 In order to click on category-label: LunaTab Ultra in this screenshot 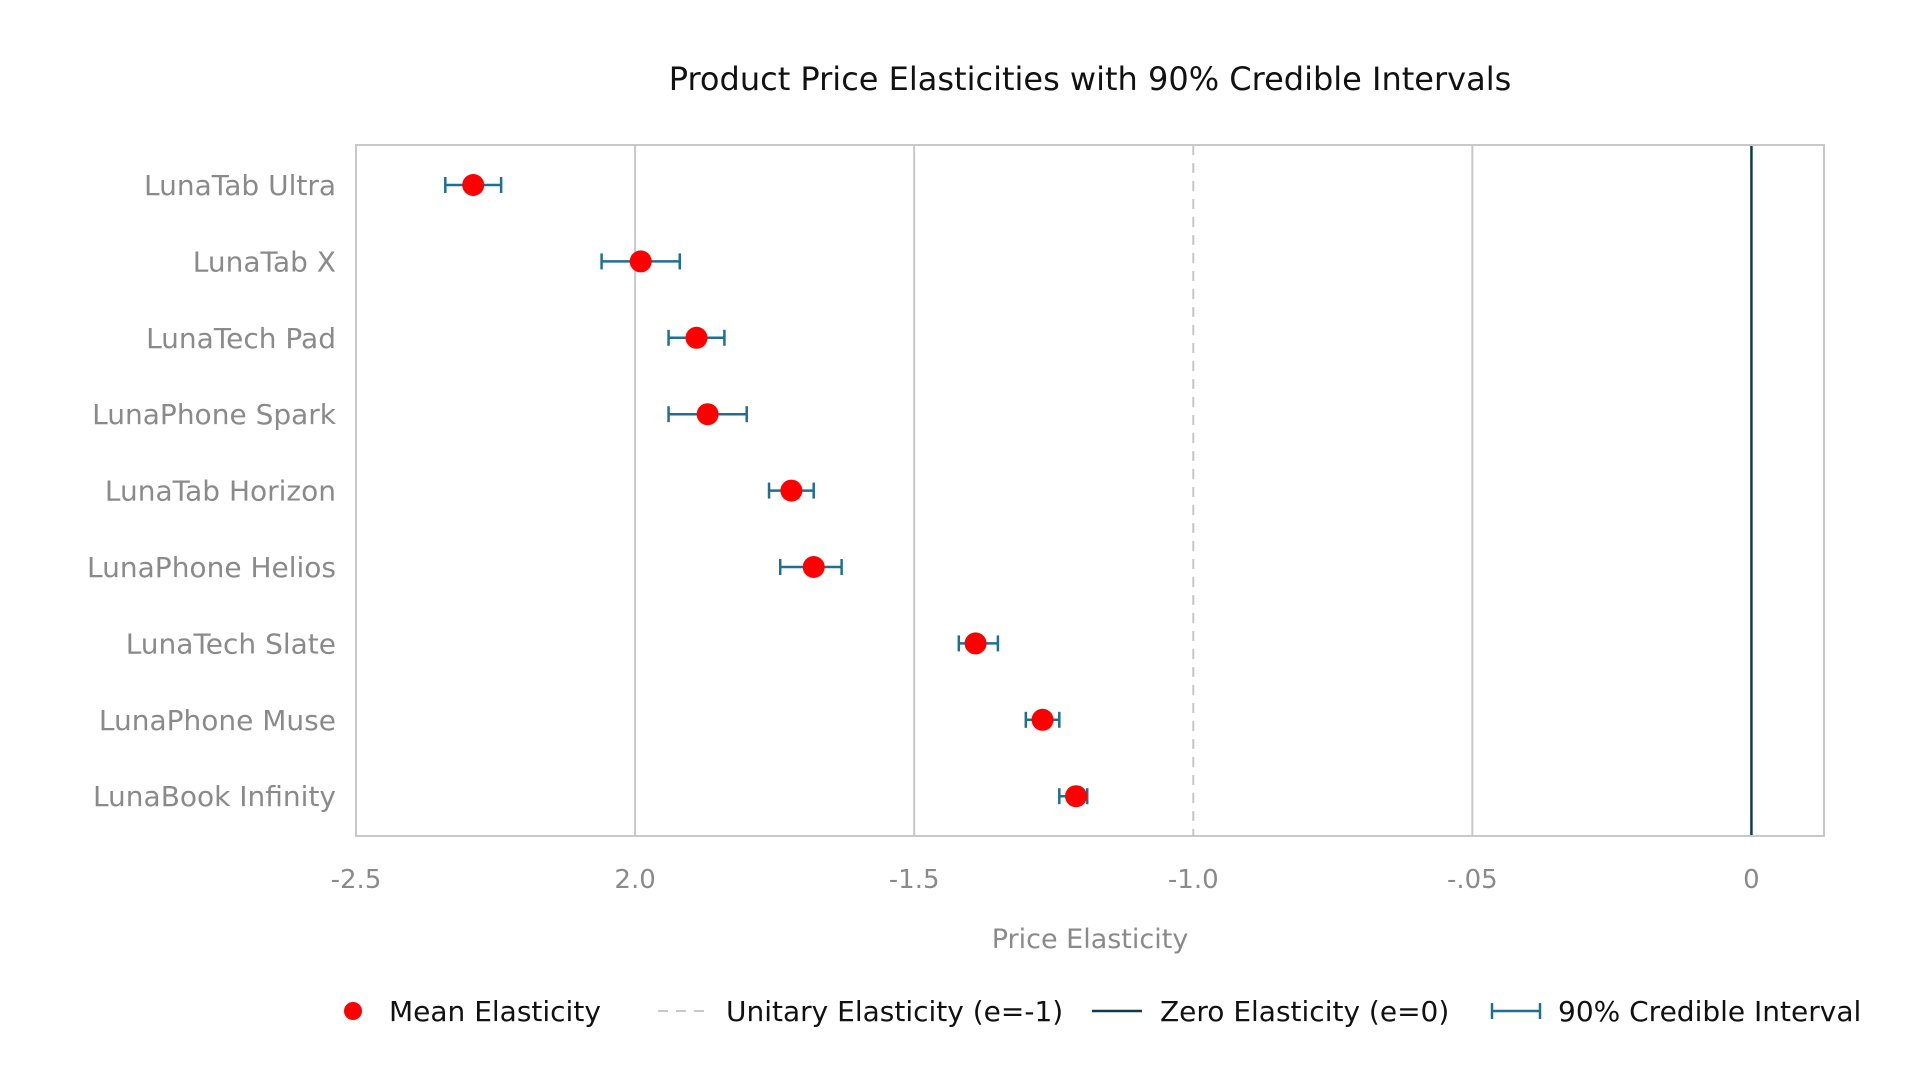, I will do `click(240, 185)`.